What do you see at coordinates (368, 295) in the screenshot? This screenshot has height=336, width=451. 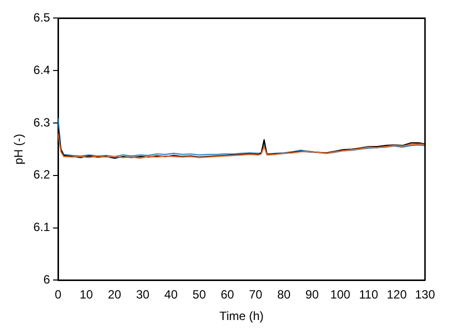 I see `x-tick-label: 110` at bounding box center [368, 295].